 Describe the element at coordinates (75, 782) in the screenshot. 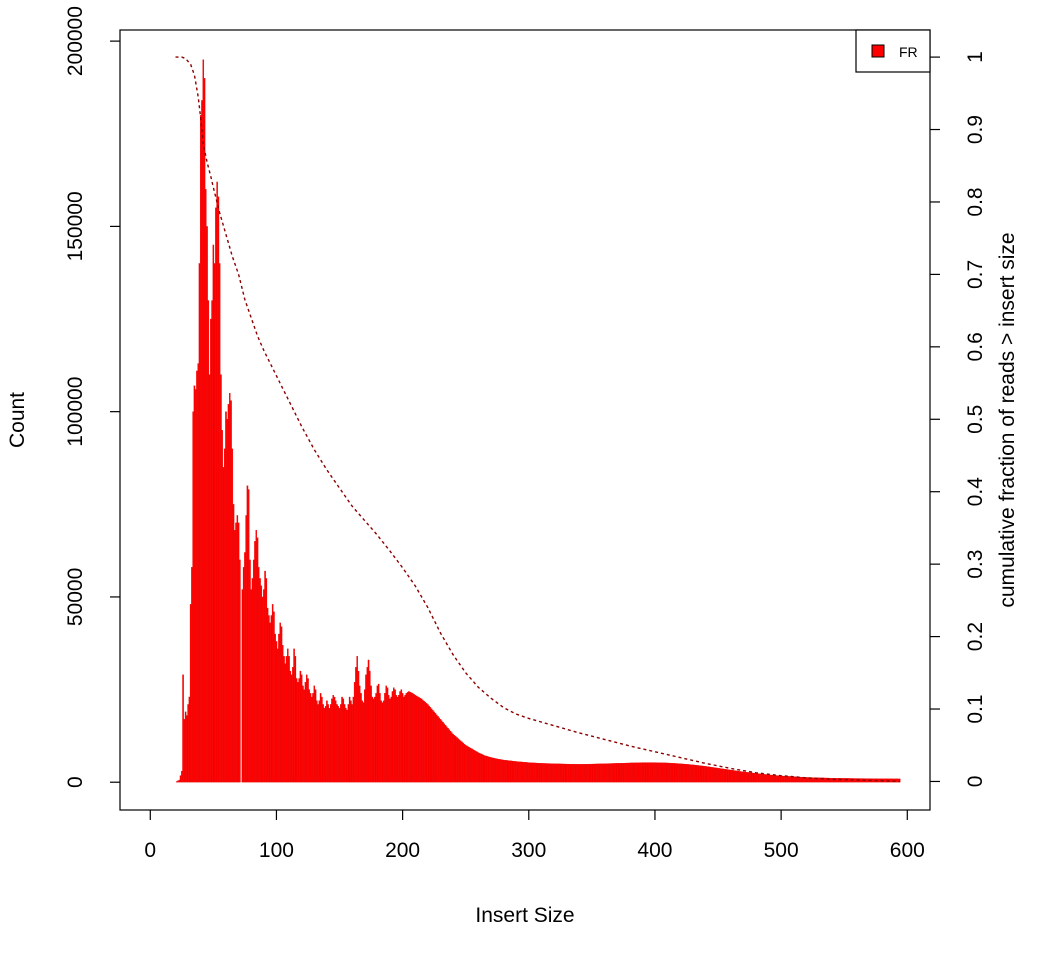

I see `y-tick-label: 0` at that location.